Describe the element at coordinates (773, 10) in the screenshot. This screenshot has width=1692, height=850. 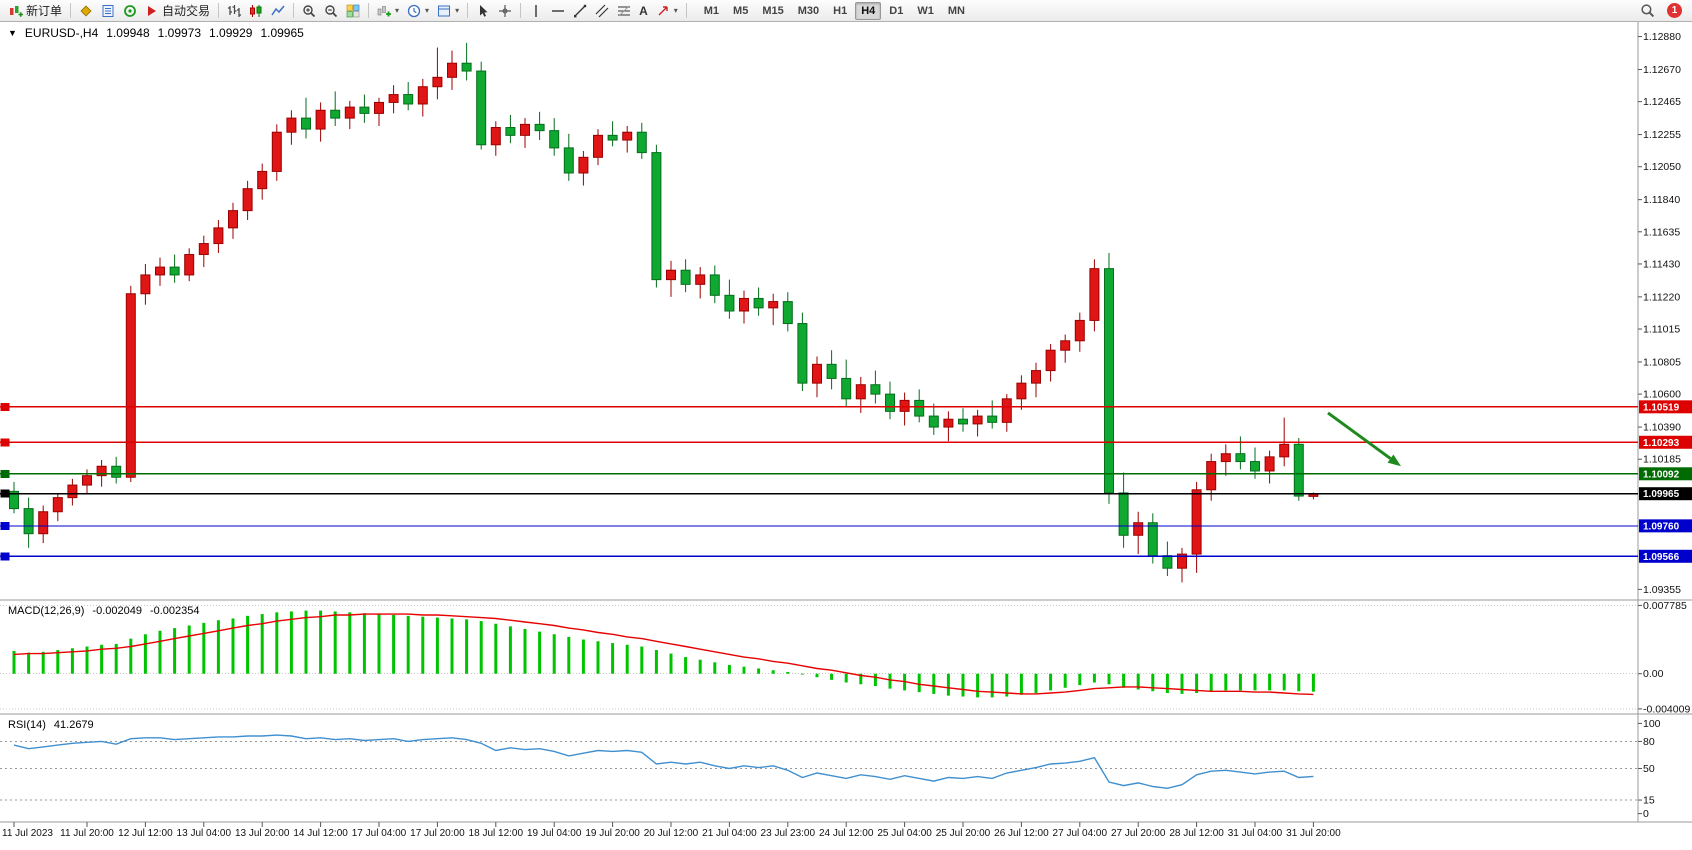
I see `timeframe-button-m15: M15` at that location.